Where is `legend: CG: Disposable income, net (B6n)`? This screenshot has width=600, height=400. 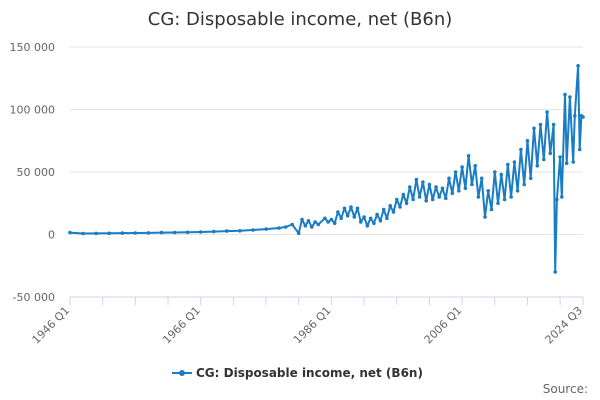 legend: CG: Disposable income, net (B6n) is located at coordinates (297, 373).